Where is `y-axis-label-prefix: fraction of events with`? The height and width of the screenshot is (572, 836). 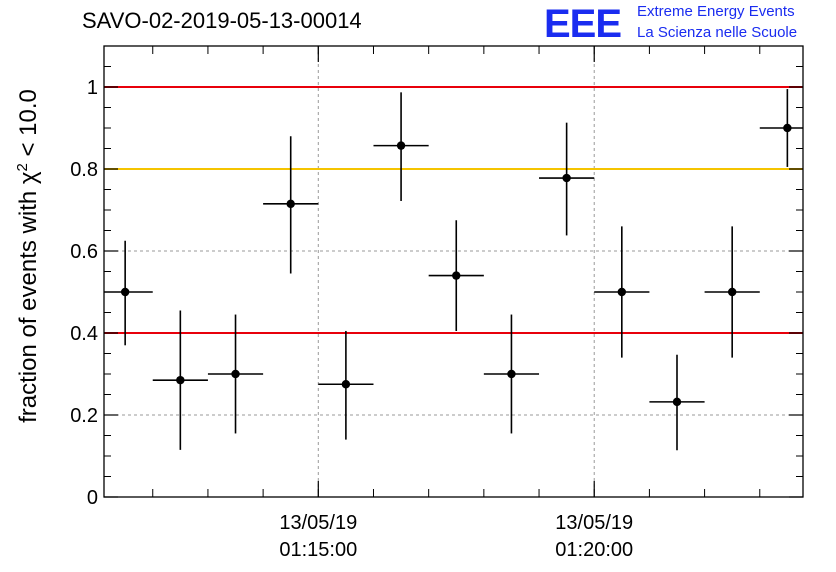 y-axis-label-prefix: fraction of events with is located at coordinates (28, 303).